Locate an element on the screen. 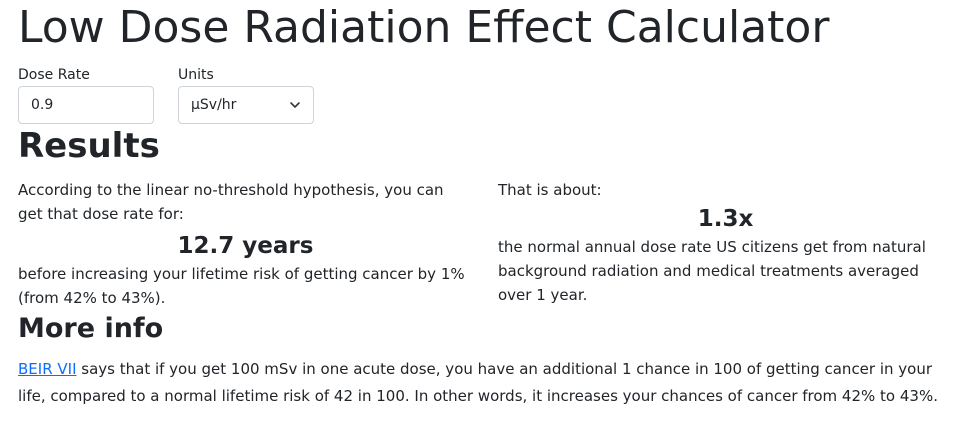 The width and height of the screenshot is (965, 427). more-info-heading: More info is located at coordinates (91, 328).